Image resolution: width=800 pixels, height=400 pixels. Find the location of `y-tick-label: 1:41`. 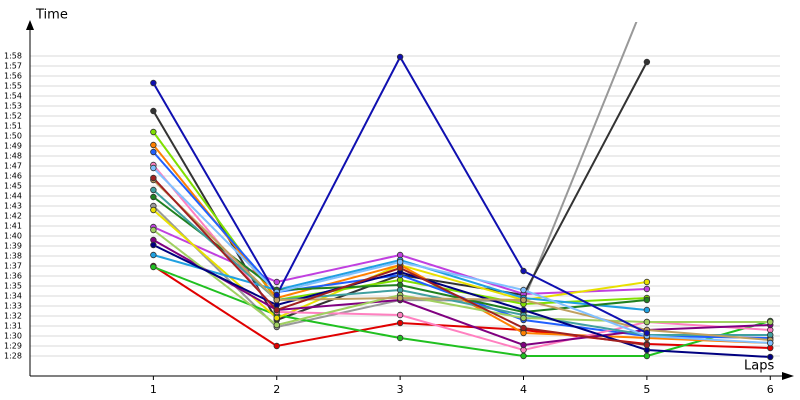

y-tick-label: 1:41 is located at coordinates (13, 226).